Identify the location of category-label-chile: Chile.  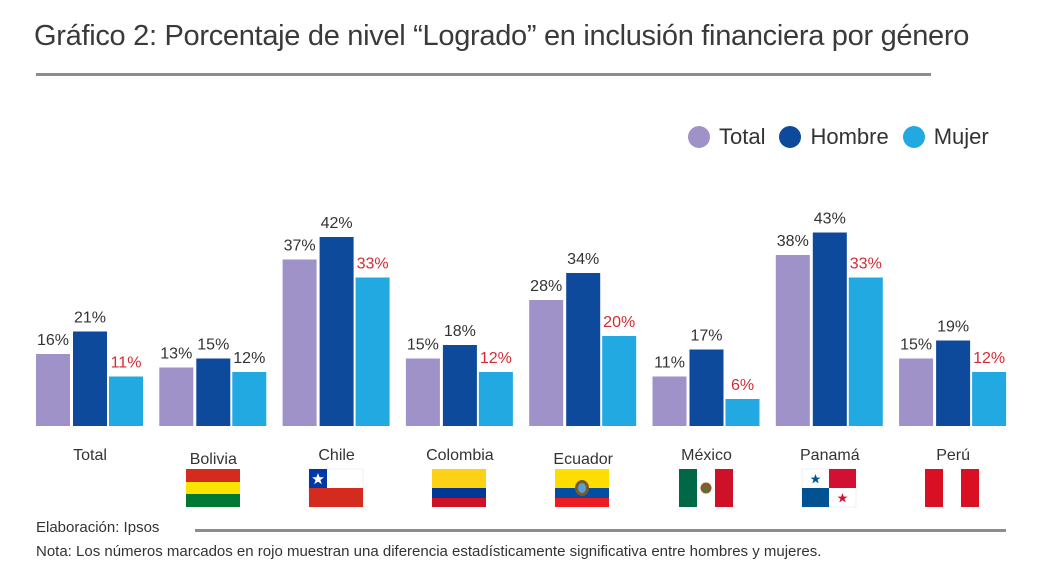
(336, 455).